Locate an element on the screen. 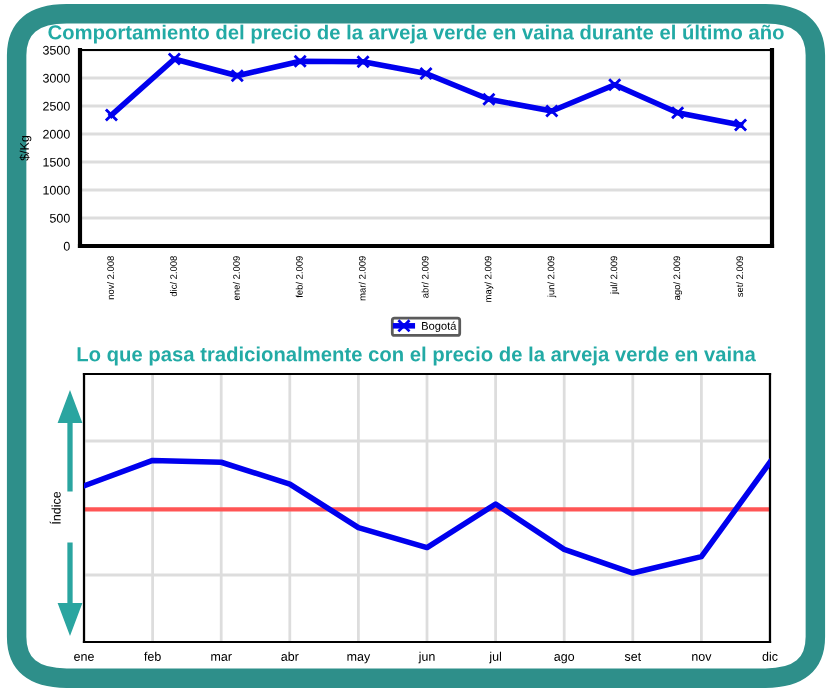  chart-title: Comportamiento del precio de la arveja verde en vaina durante el último año is located at coordinates (416, 34).